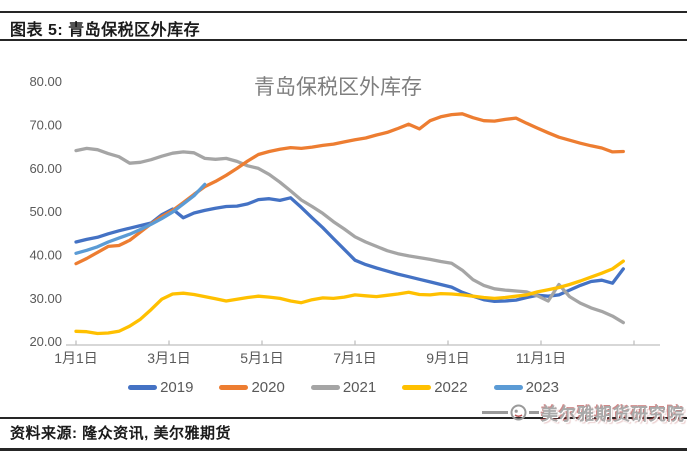 Image resolution: width=687 pixels, height=457 pixels. What do you see at coordinates (105, 30) in the screenshot?
I see `figure-caption: 图表 5: 青岛保税区外库存` at bounding box center [105, 30].